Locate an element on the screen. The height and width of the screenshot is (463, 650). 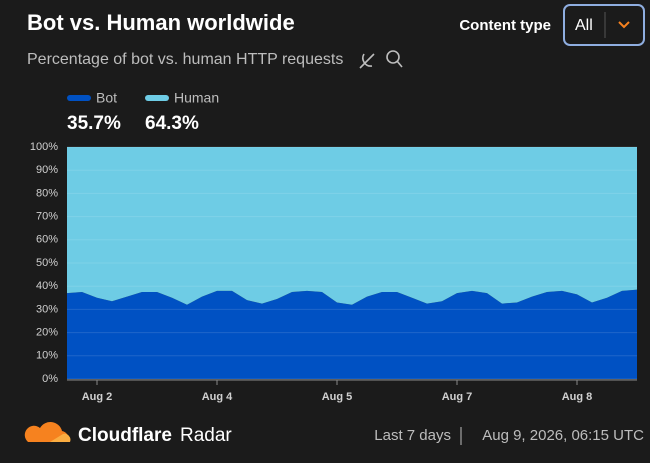
y-tick-label: 10% is located at coordinates (47, 356).